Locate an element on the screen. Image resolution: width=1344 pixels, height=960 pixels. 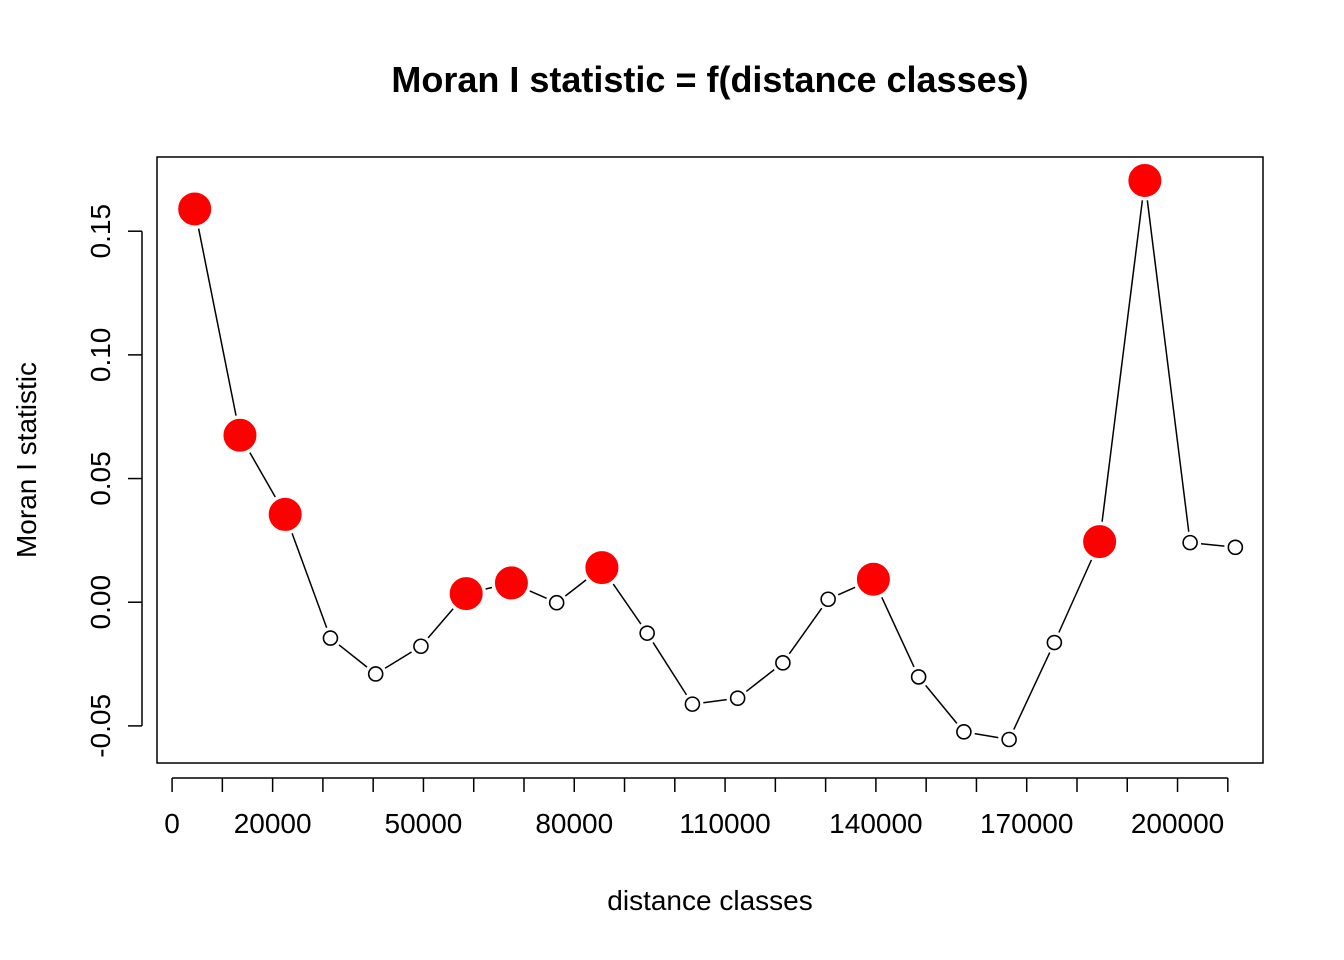
x-tick-label: 0 is located at coordinates (172, 823).